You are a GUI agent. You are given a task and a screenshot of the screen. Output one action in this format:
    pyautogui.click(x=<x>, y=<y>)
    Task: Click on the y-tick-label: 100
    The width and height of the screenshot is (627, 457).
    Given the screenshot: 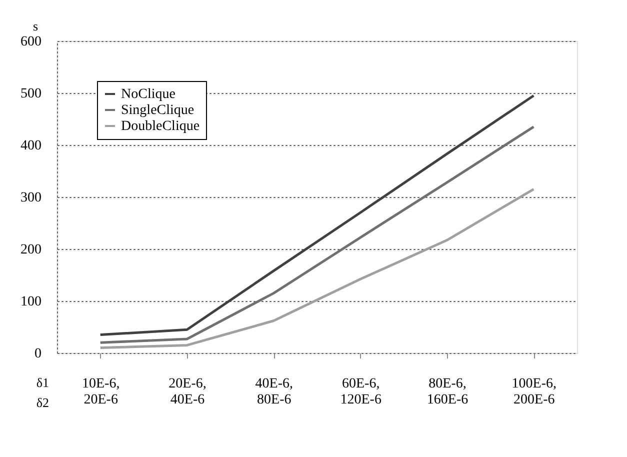 What is the action you would take?
    pyautogui.click(x=31, y=302)
    